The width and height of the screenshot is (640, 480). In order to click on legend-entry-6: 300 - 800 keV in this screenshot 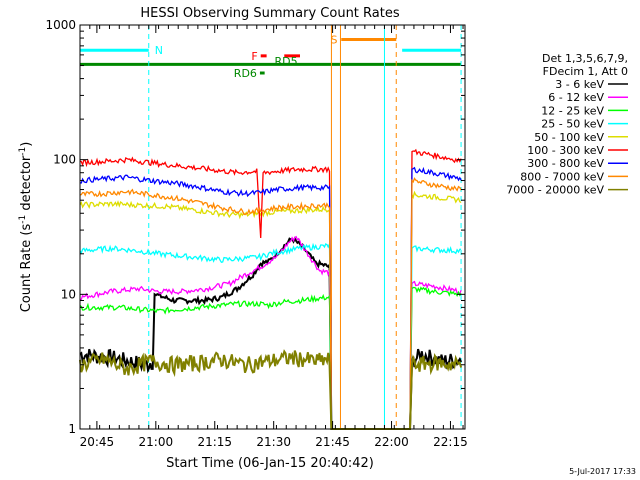, I will do `click(565, 163)`.